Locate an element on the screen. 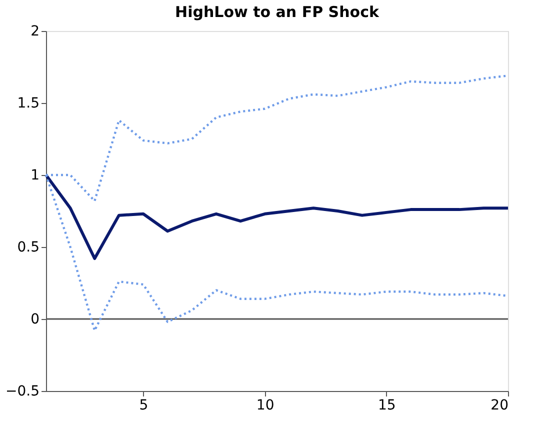 The width and height of the screenshot is (538, 436). y-tick-label: −0.5 is located at coordinates (23, 392).